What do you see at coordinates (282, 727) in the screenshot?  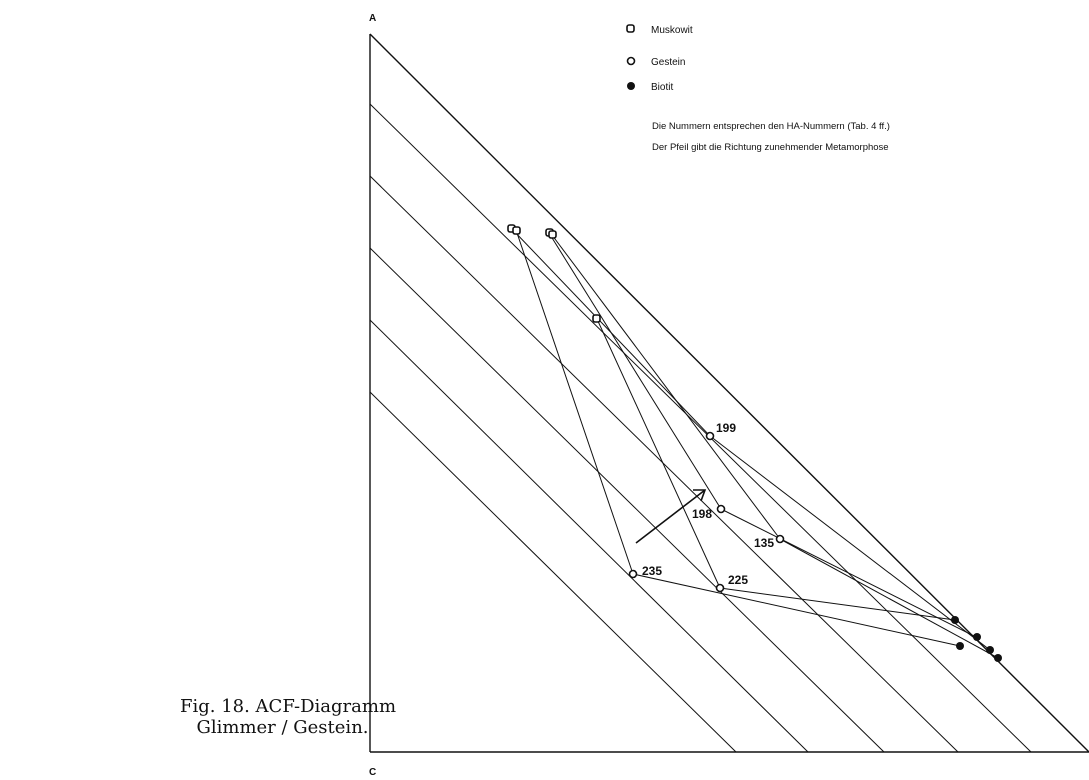 I see `caption-line-2: Glimmer / Gestein.` at bounding box center [282, 727].